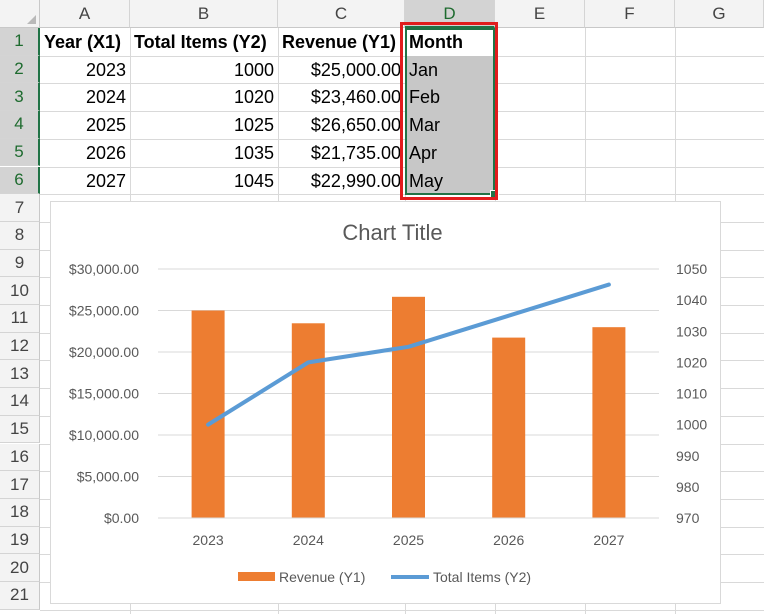 The height and width of the screenshot is (614, 764). What do you see at coordinates (402, 610) in the screenshot?
I see `gridline-horizontal` at bounding box center [402, 610].